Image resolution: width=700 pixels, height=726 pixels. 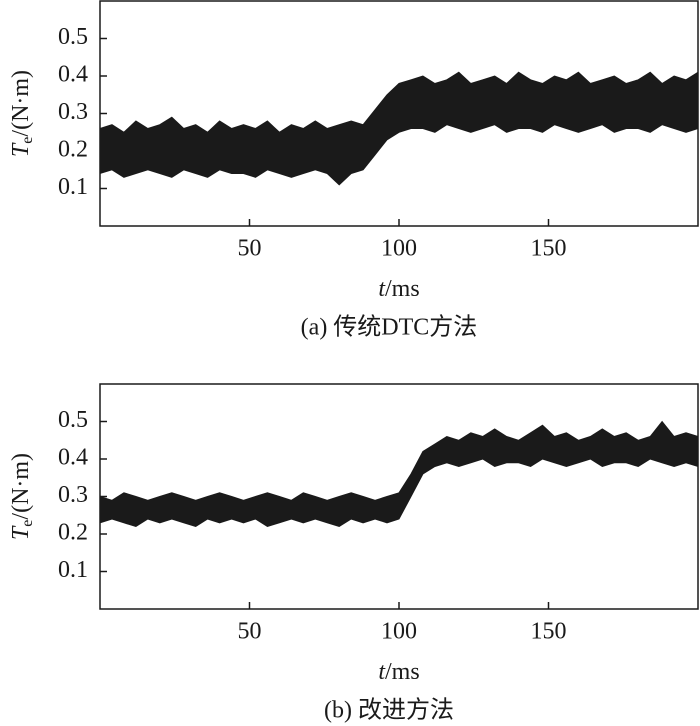 What do you see at coordinates (389, 710) in the screenshot?
I see `caption: (b) 改进方法` at bounding box center [389, 710].